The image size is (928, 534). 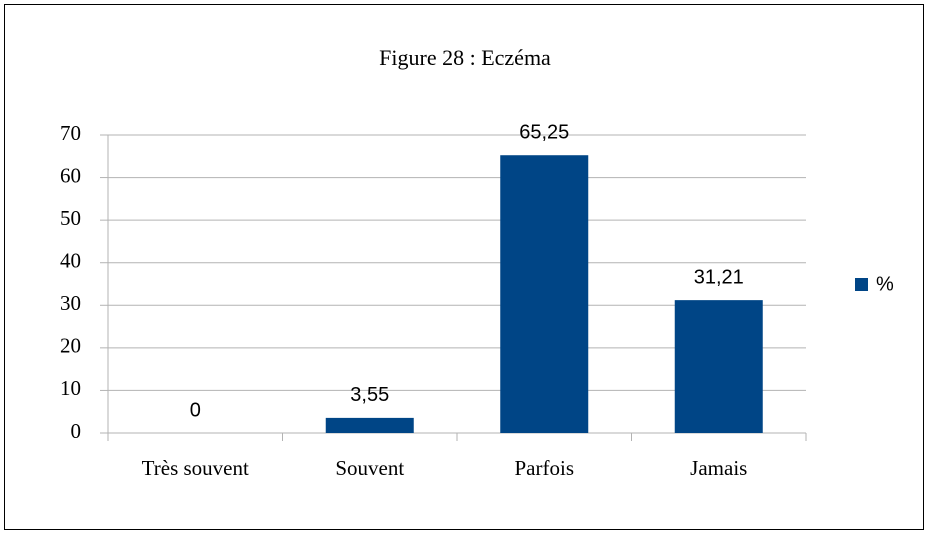 What do you see at coordinates (70, 346) in the screenshot?
I see `y-tick-label: 20` at bounding box center [70, 346].